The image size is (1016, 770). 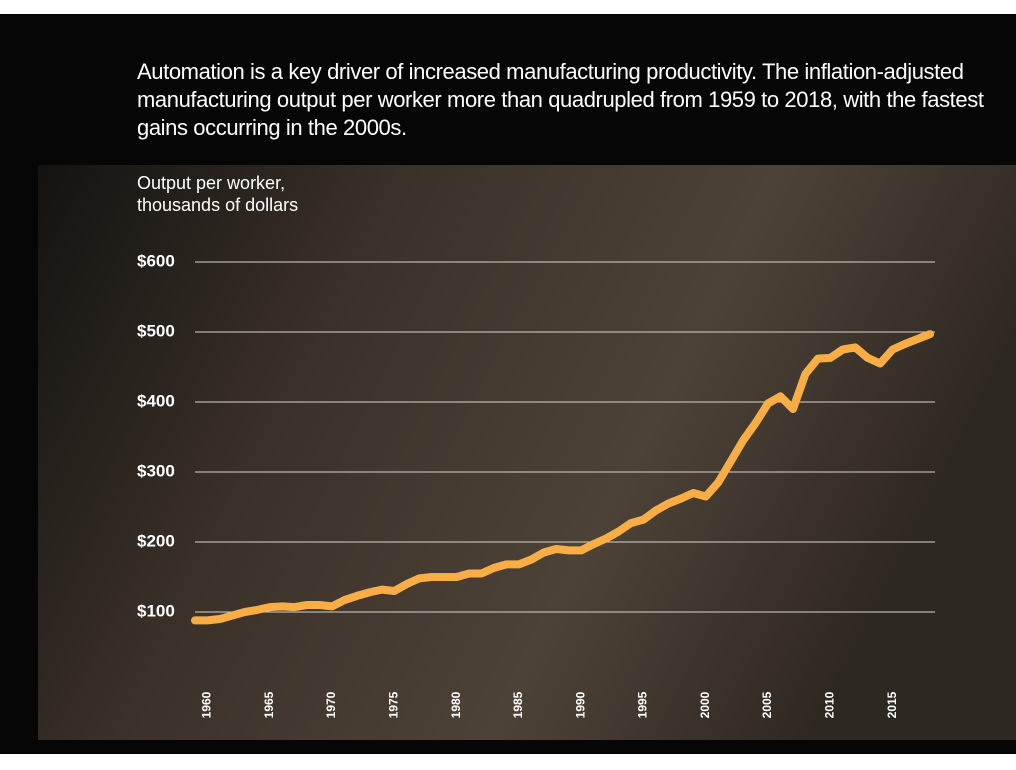 I want to click on x-tick-label: 1980, so click(x=456, y=704).